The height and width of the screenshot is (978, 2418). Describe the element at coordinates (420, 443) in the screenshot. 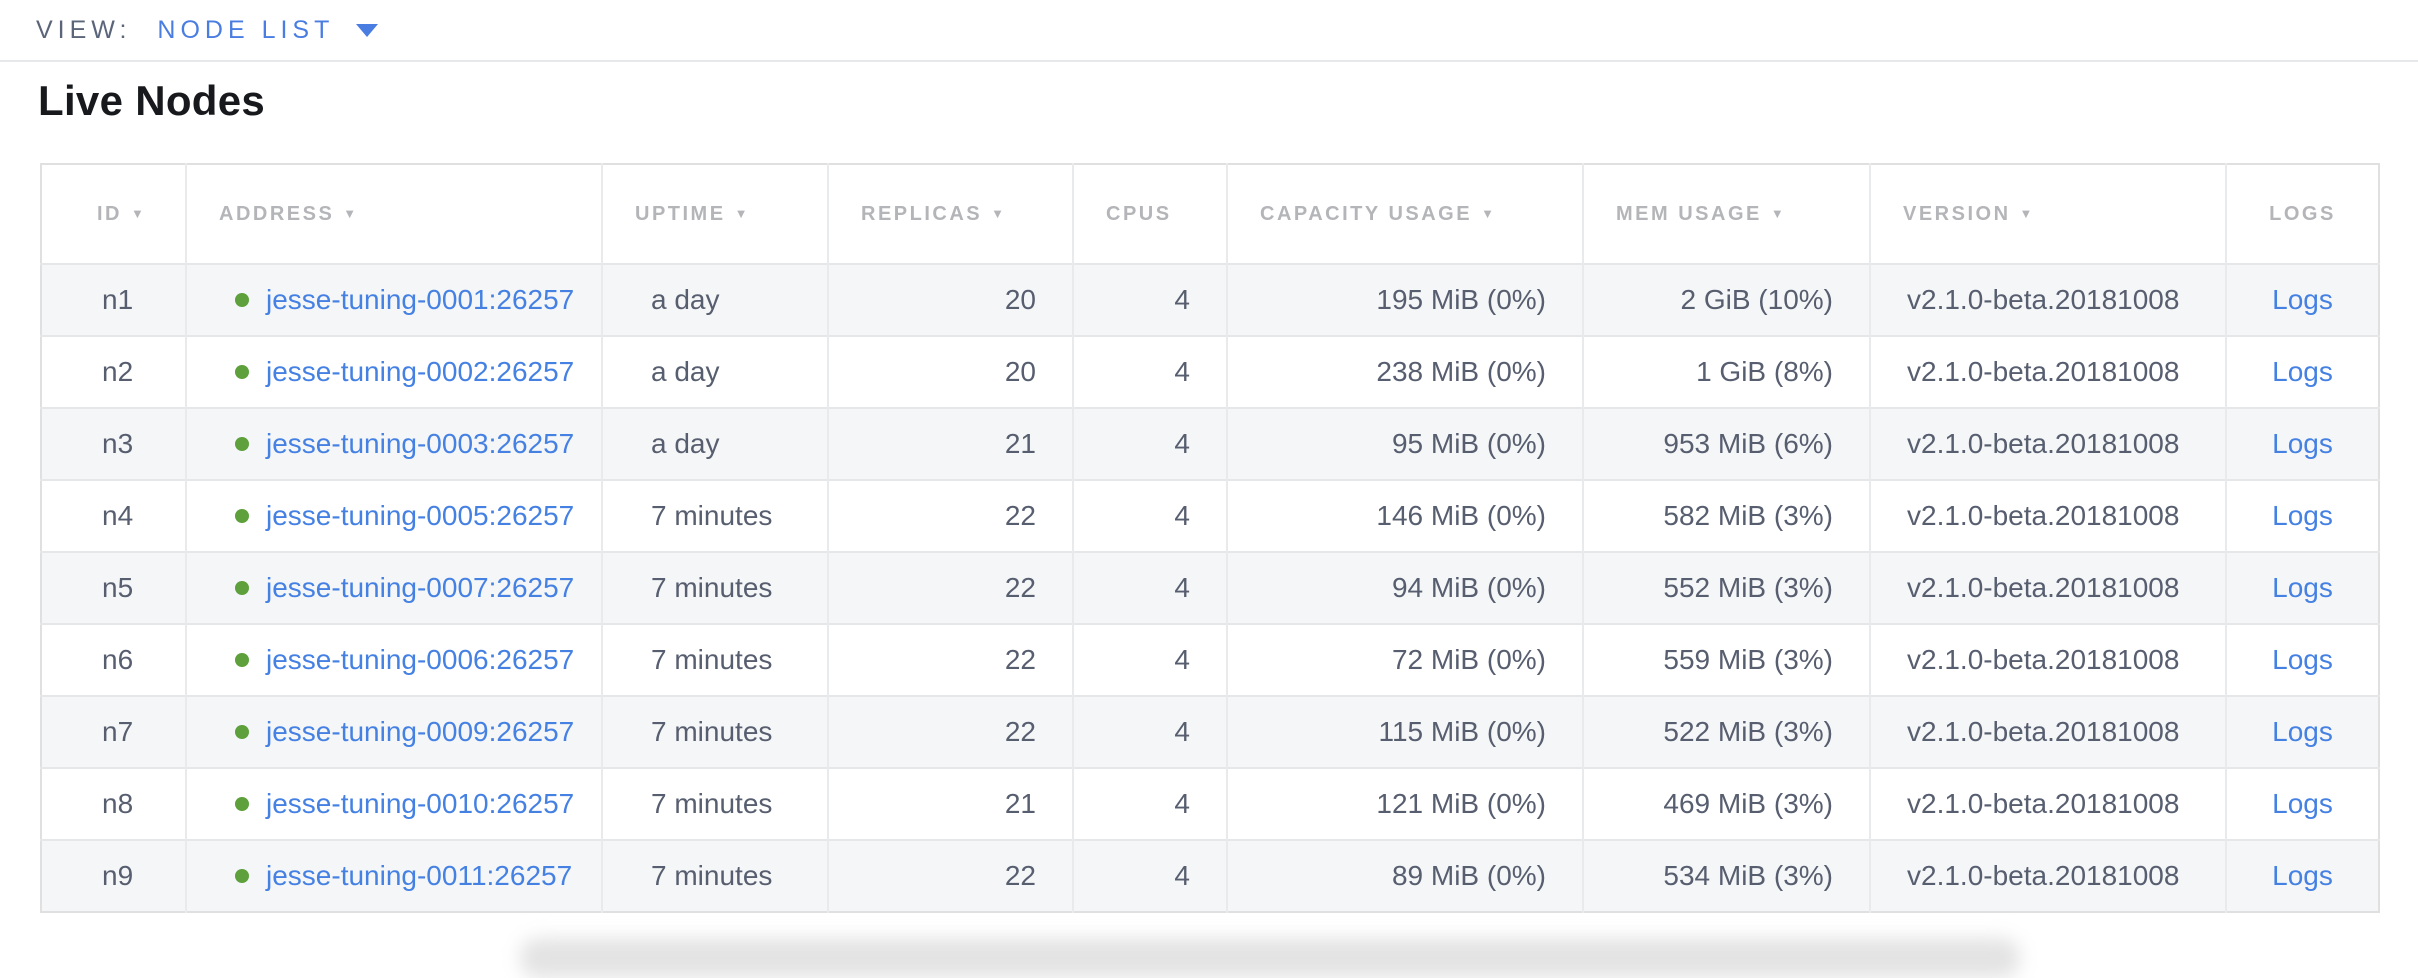

I see `node-address-link: jesse-tuning-0003:26257` at that location.